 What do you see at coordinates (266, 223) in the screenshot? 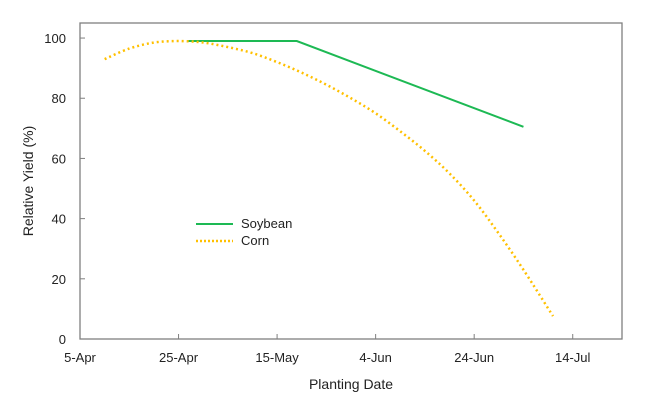
I see `legend-label-soybean: Soybean` at bounding box center [266, 223].